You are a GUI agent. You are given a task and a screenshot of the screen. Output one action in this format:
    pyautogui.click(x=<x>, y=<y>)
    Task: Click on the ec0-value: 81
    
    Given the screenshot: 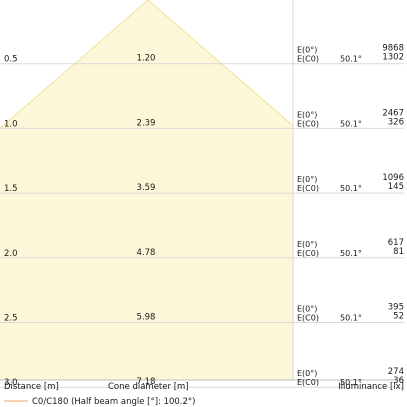 What is the action you would take?
    pyautogui.click(x=398, y=252)
    